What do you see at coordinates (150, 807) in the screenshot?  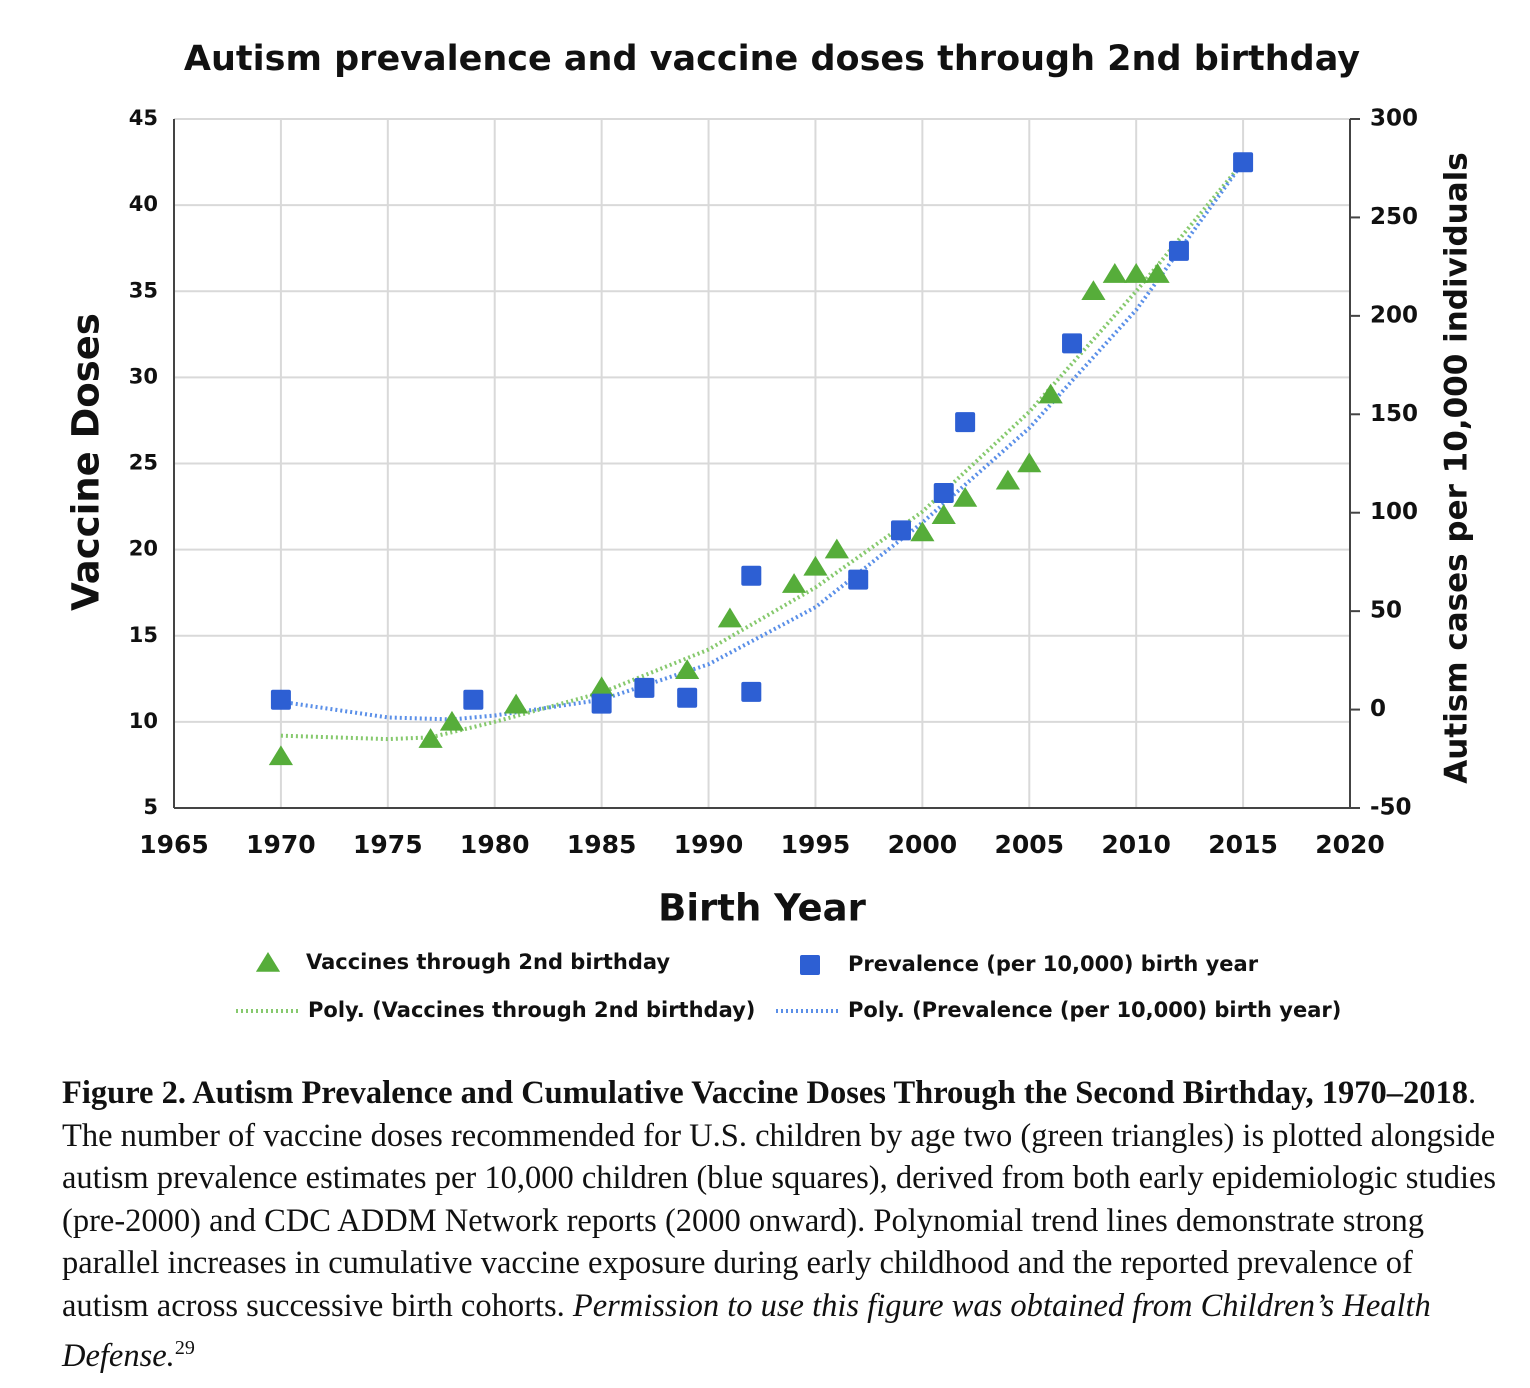 I see `y-tick-label: 5` at bounding box center [150, 807].